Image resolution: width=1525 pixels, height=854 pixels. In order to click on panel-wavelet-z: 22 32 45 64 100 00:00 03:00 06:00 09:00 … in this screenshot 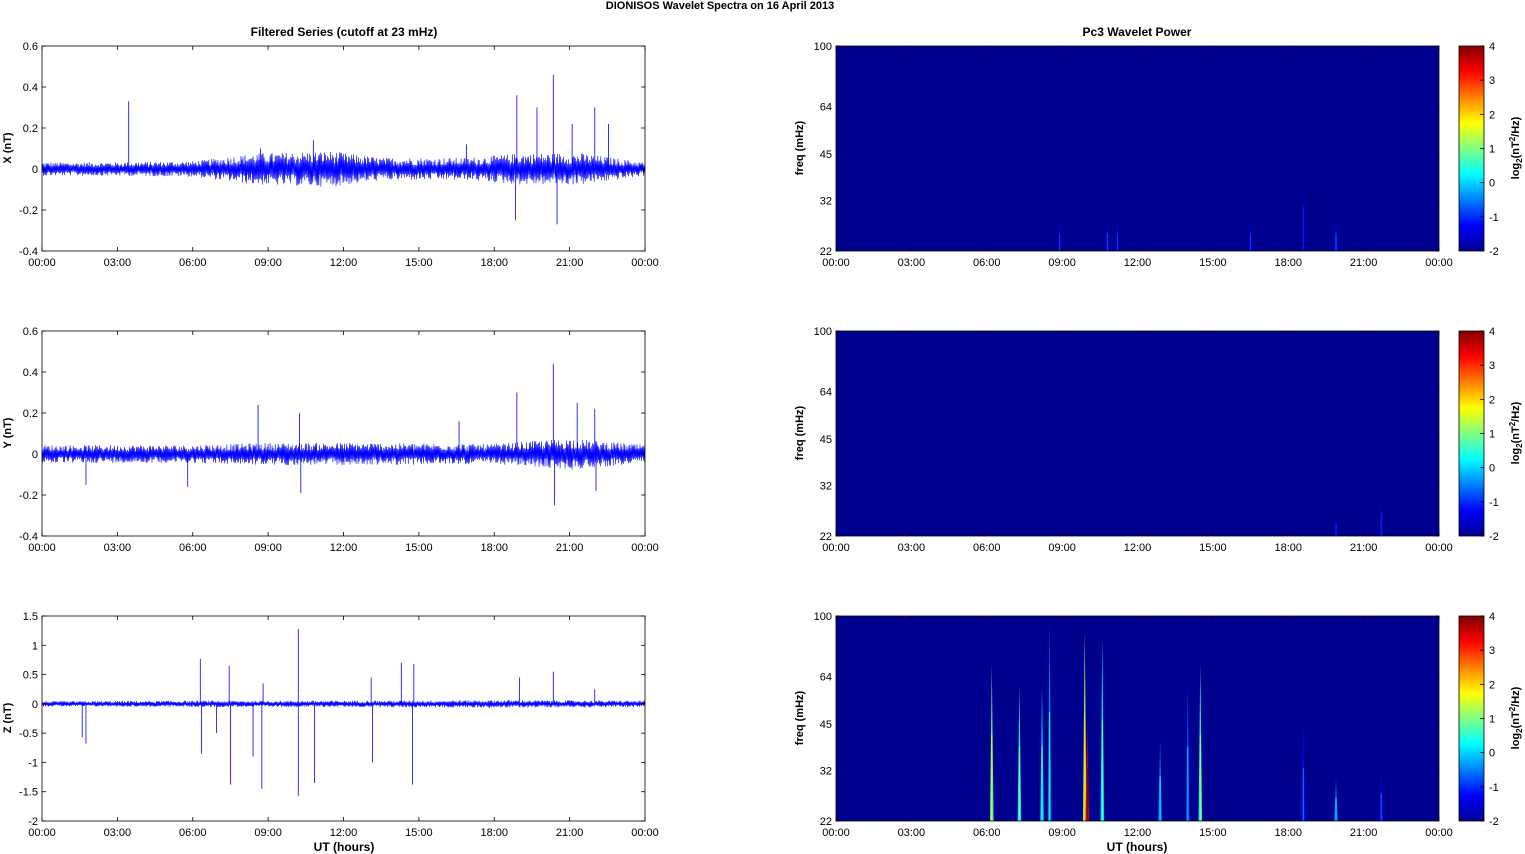, I will do `click(1159, 732)`.